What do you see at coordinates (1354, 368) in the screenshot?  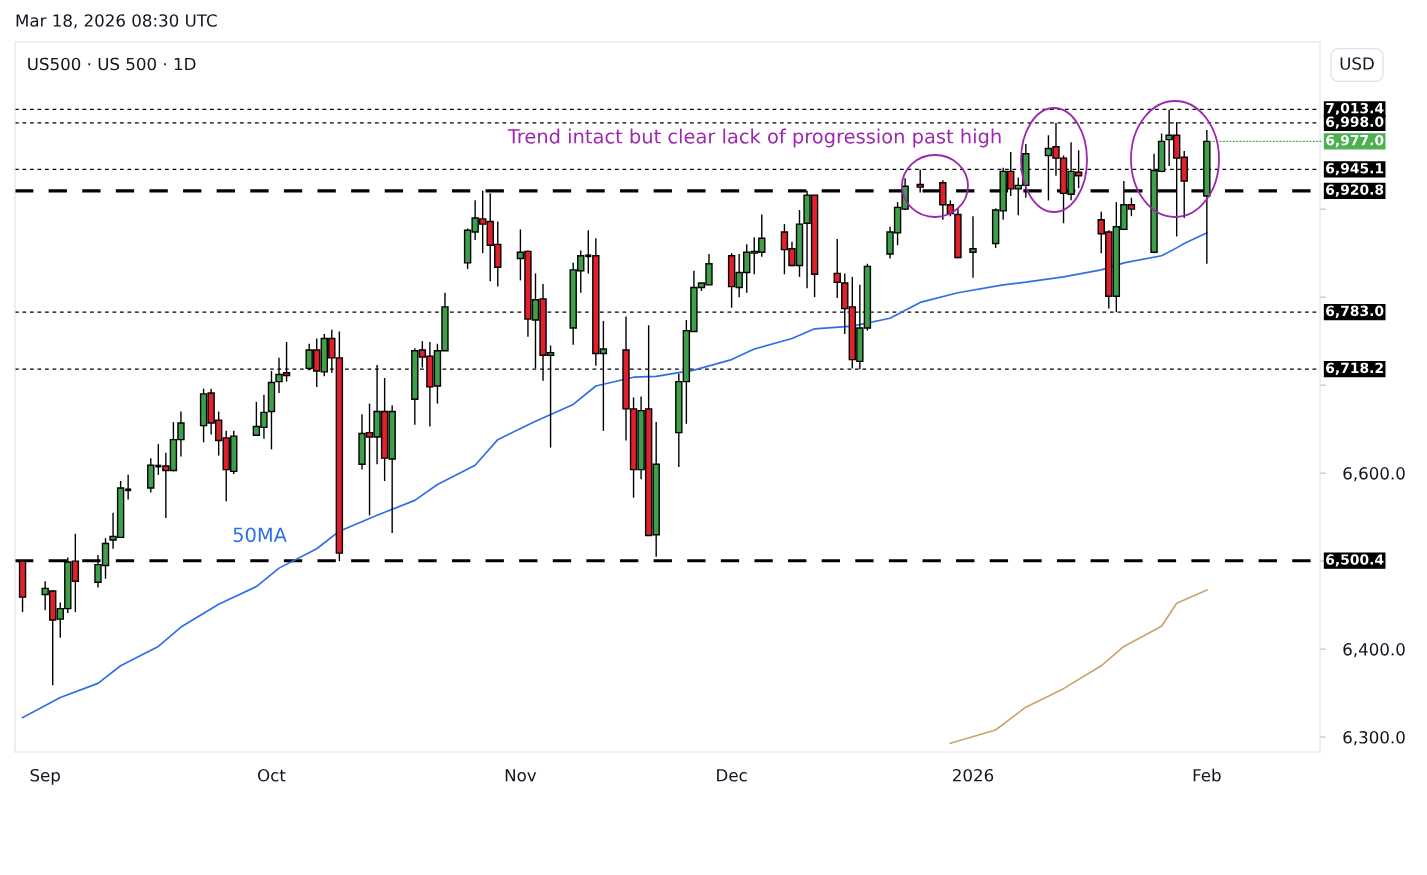 I see `ref-line-label: 6,718.2` at bounding box center [1354, 368].